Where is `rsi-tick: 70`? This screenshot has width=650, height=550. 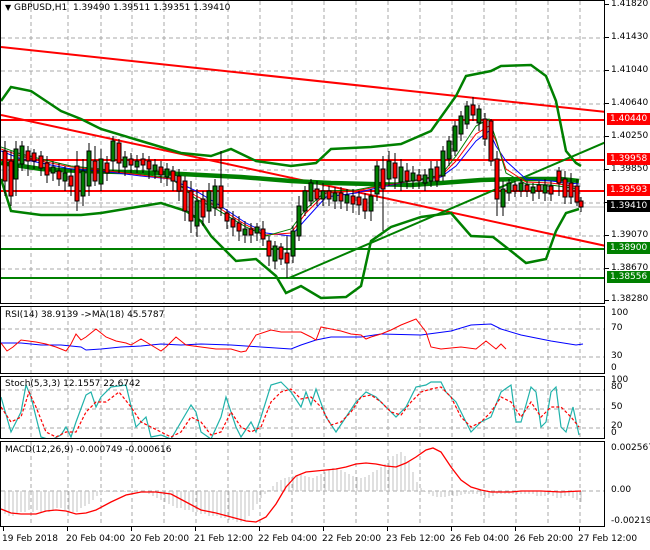
rsi-tick: 70 is located at coordinates (617, 328).